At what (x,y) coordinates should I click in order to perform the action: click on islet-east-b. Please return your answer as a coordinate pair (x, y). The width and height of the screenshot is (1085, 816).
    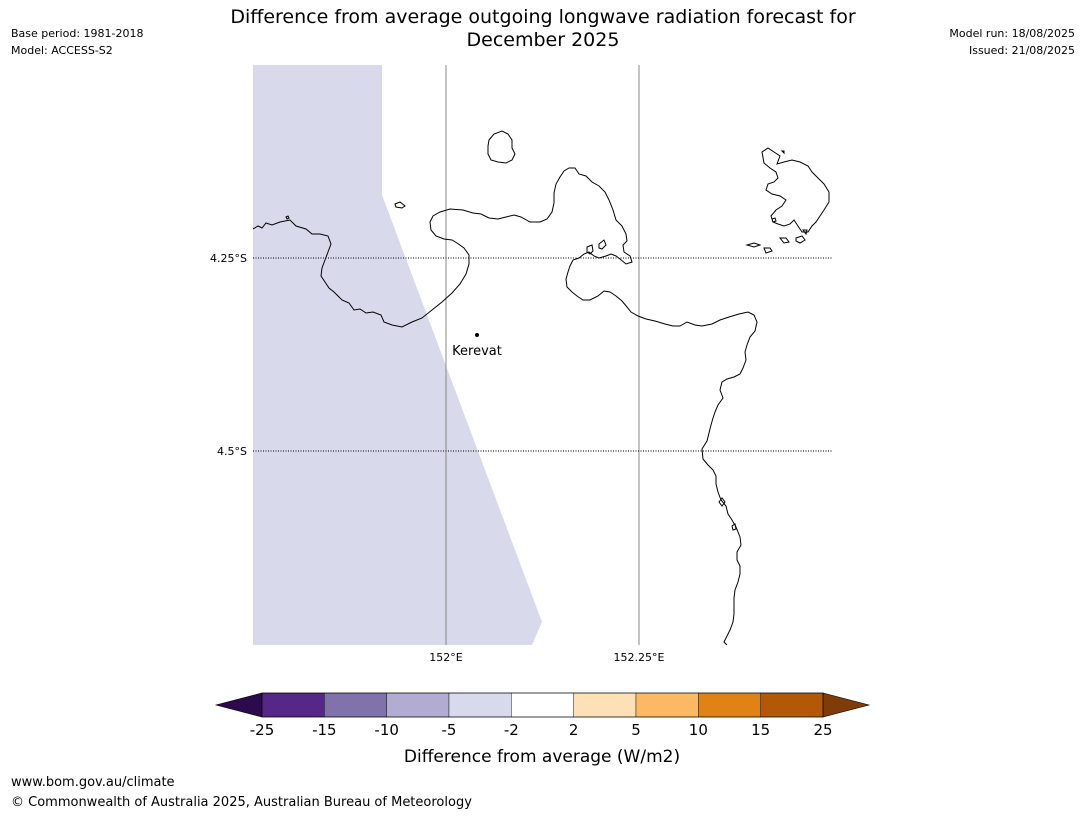
    Looking at the image, I should click on (734, 527).